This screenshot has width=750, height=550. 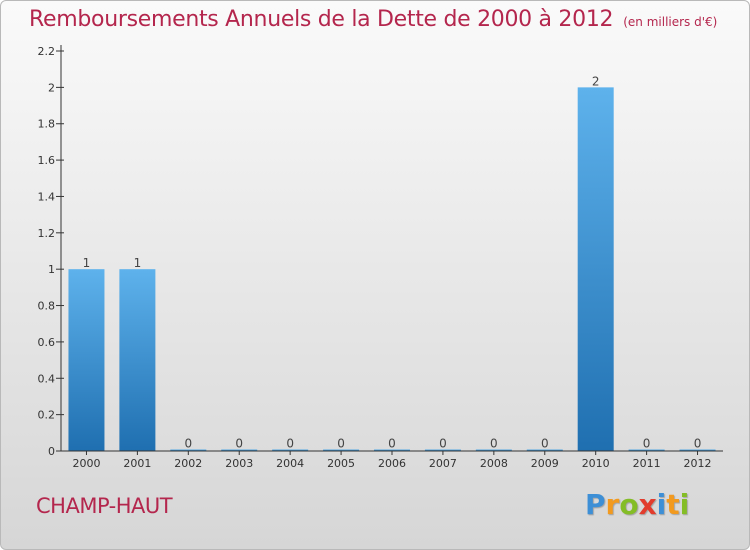 I want to click on logo-letter: r, so click(x=612, y=504).